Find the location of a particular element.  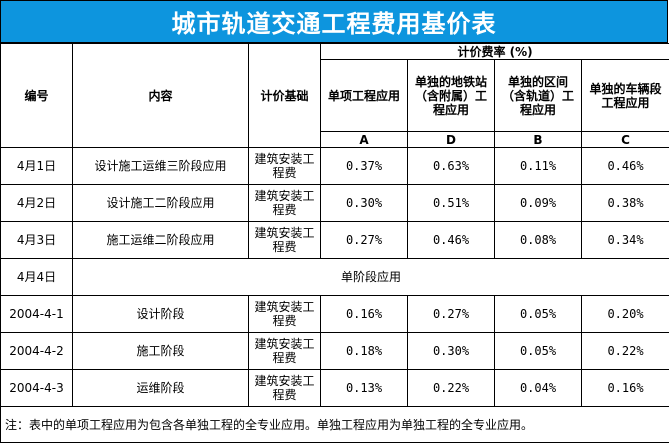

row-id: 2004-4-2 is located at coordinates (36, 351).